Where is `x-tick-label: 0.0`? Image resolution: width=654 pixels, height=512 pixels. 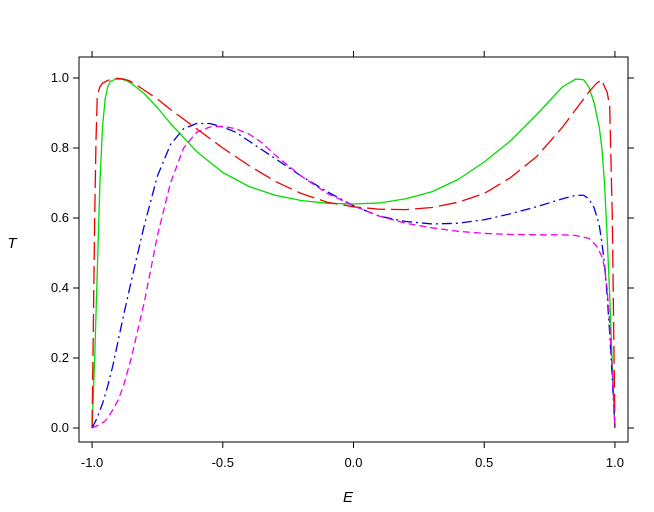 x-tick-label: 0.0 is located at coordinates (353, 462).